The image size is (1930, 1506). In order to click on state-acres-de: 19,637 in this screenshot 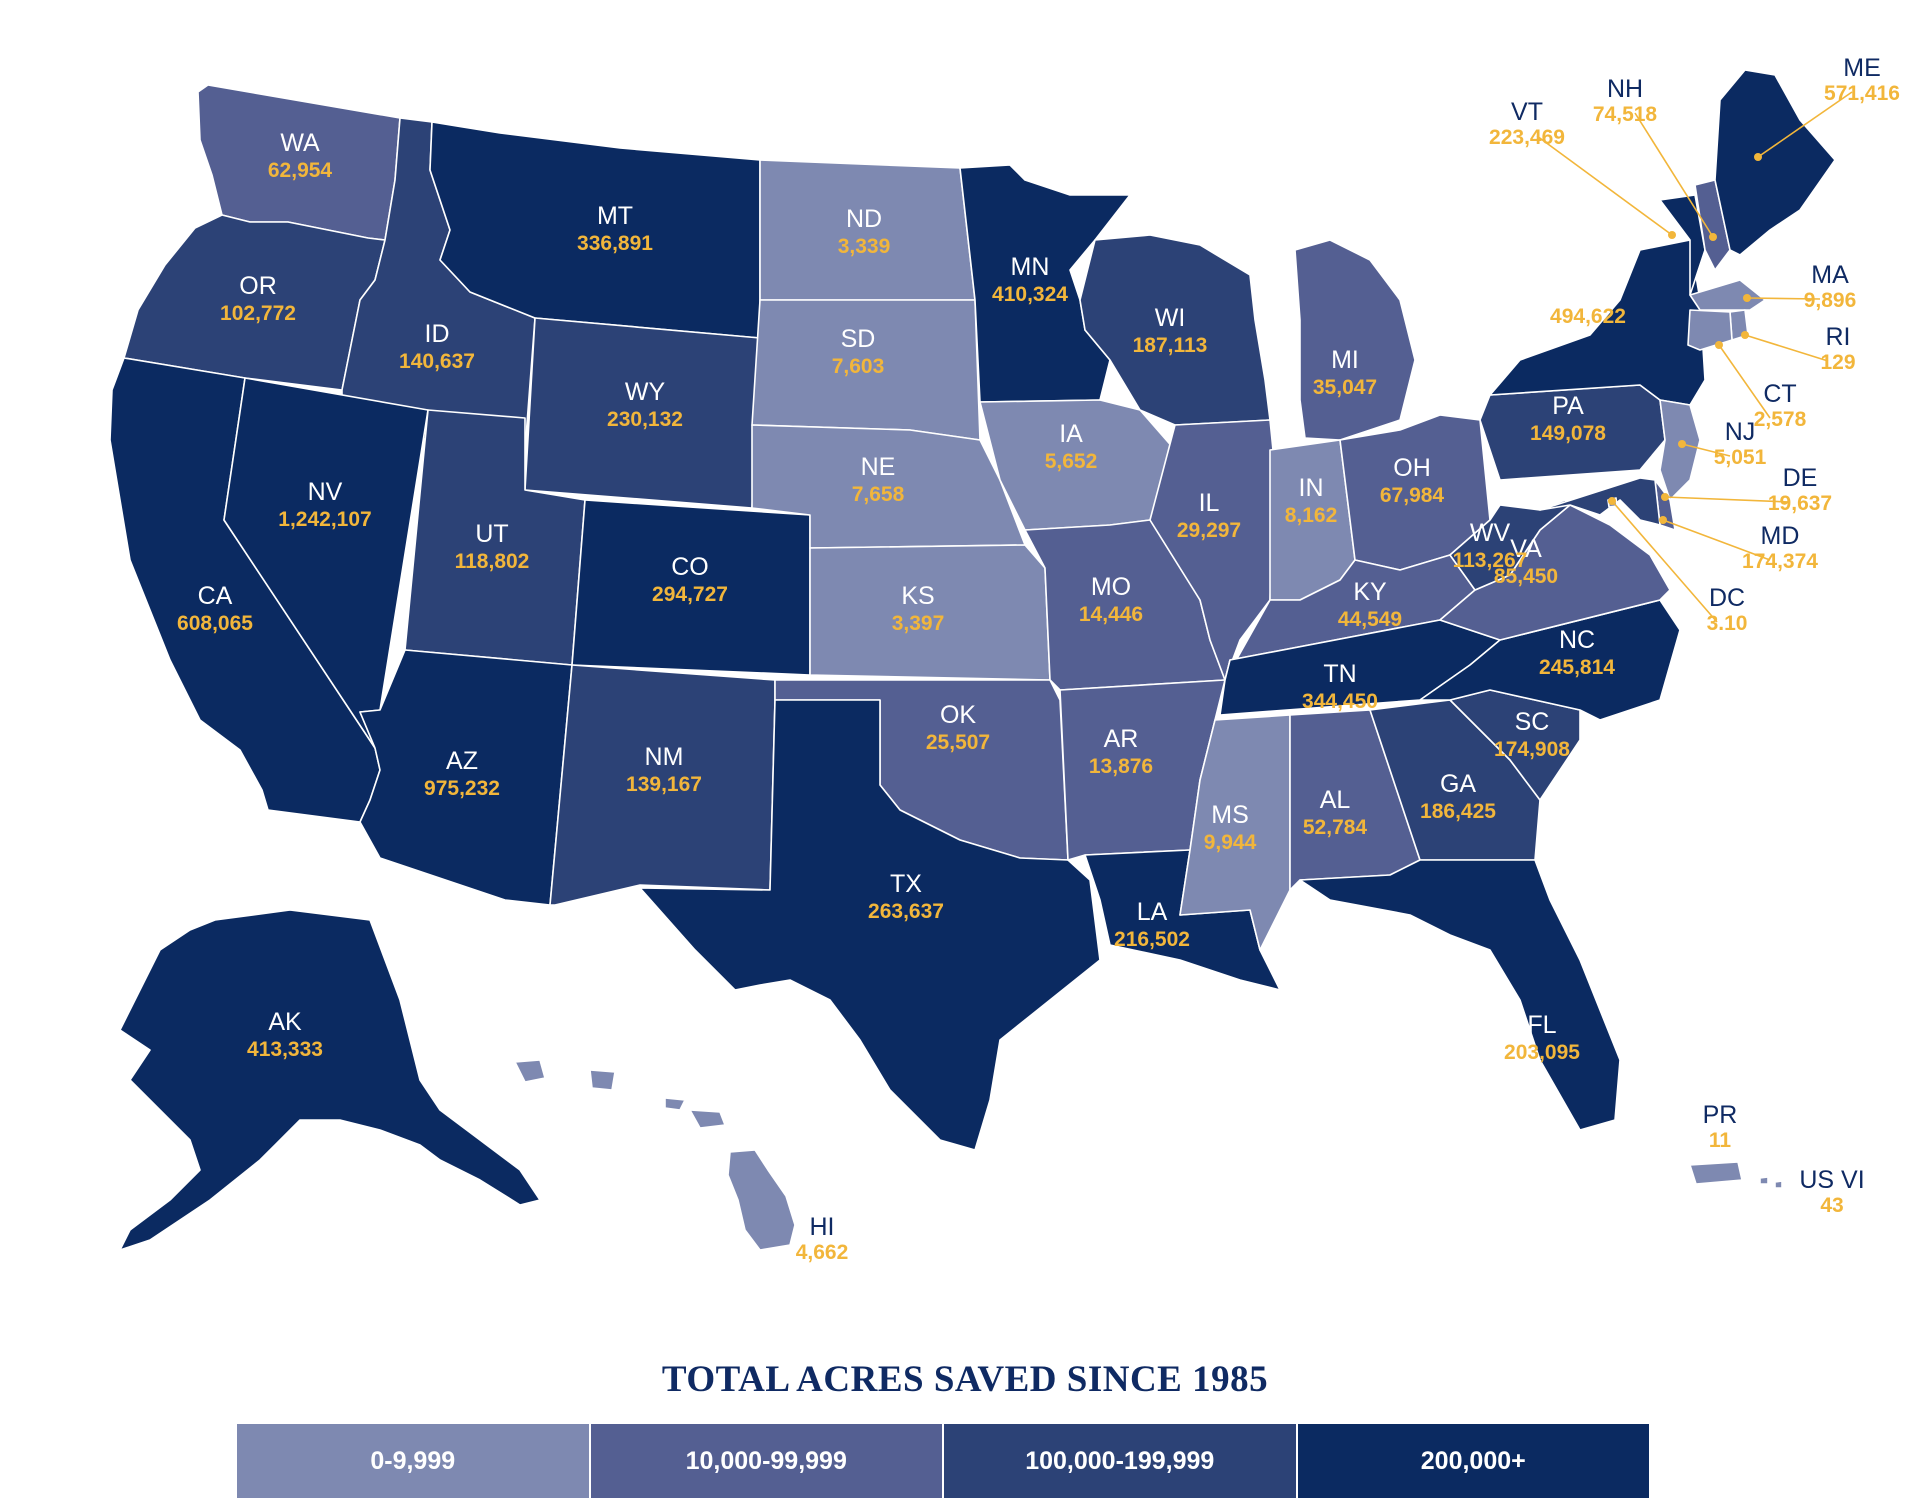, I will do `click(1800, 503)`.